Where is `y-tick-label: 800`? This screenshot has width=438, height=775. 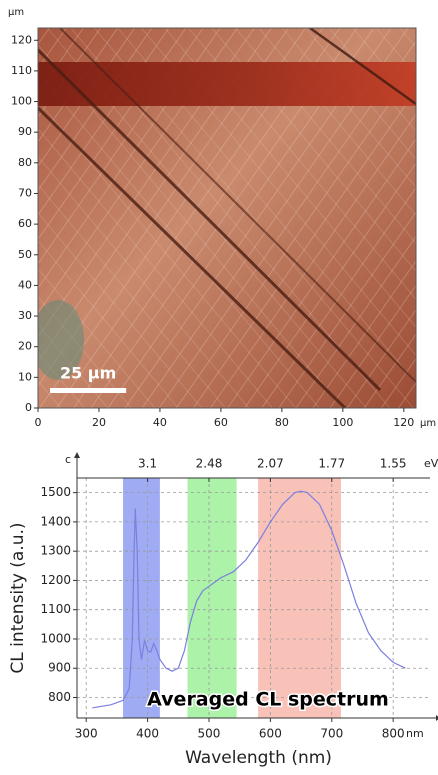 y-tick-label: 800 is located at coordinates (59, 697).